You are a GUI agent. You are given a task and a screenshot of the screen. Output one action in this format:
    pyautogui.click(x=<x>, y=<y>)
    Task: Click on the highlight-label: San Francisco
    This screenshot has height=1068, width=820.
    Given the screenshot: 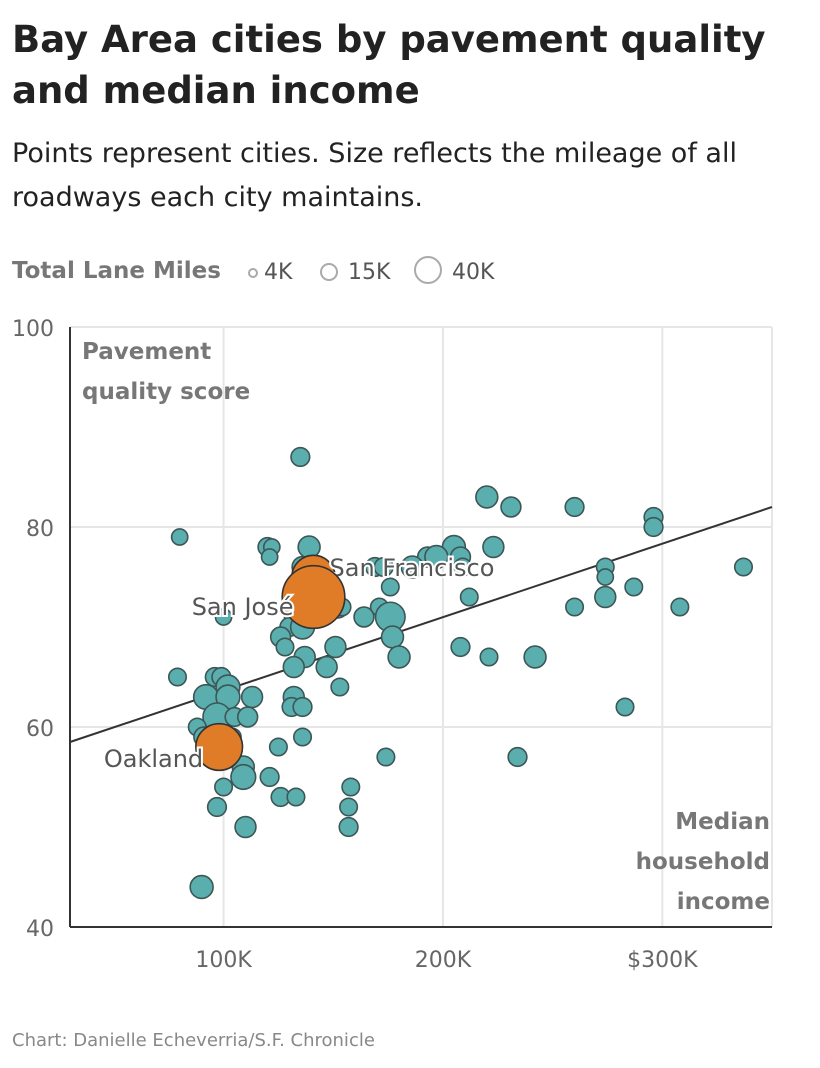 What is the action you would take?
    pyautogui.click(x=412, y=568)
    